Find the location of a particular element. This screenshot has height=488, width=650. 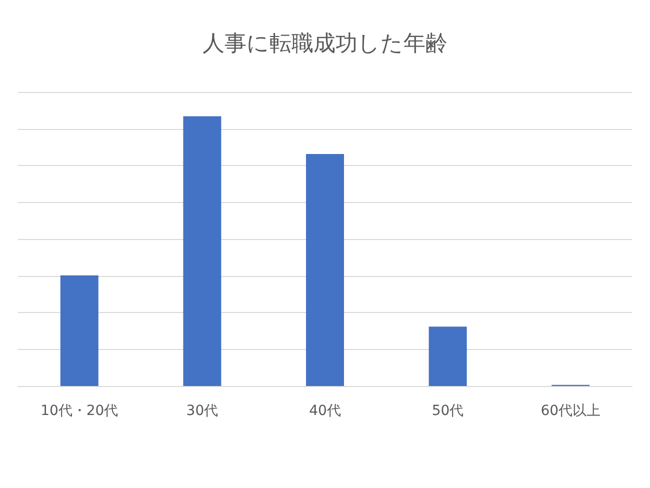

x-tick-label: 10代・20代 is located at coordinates (79, 411).